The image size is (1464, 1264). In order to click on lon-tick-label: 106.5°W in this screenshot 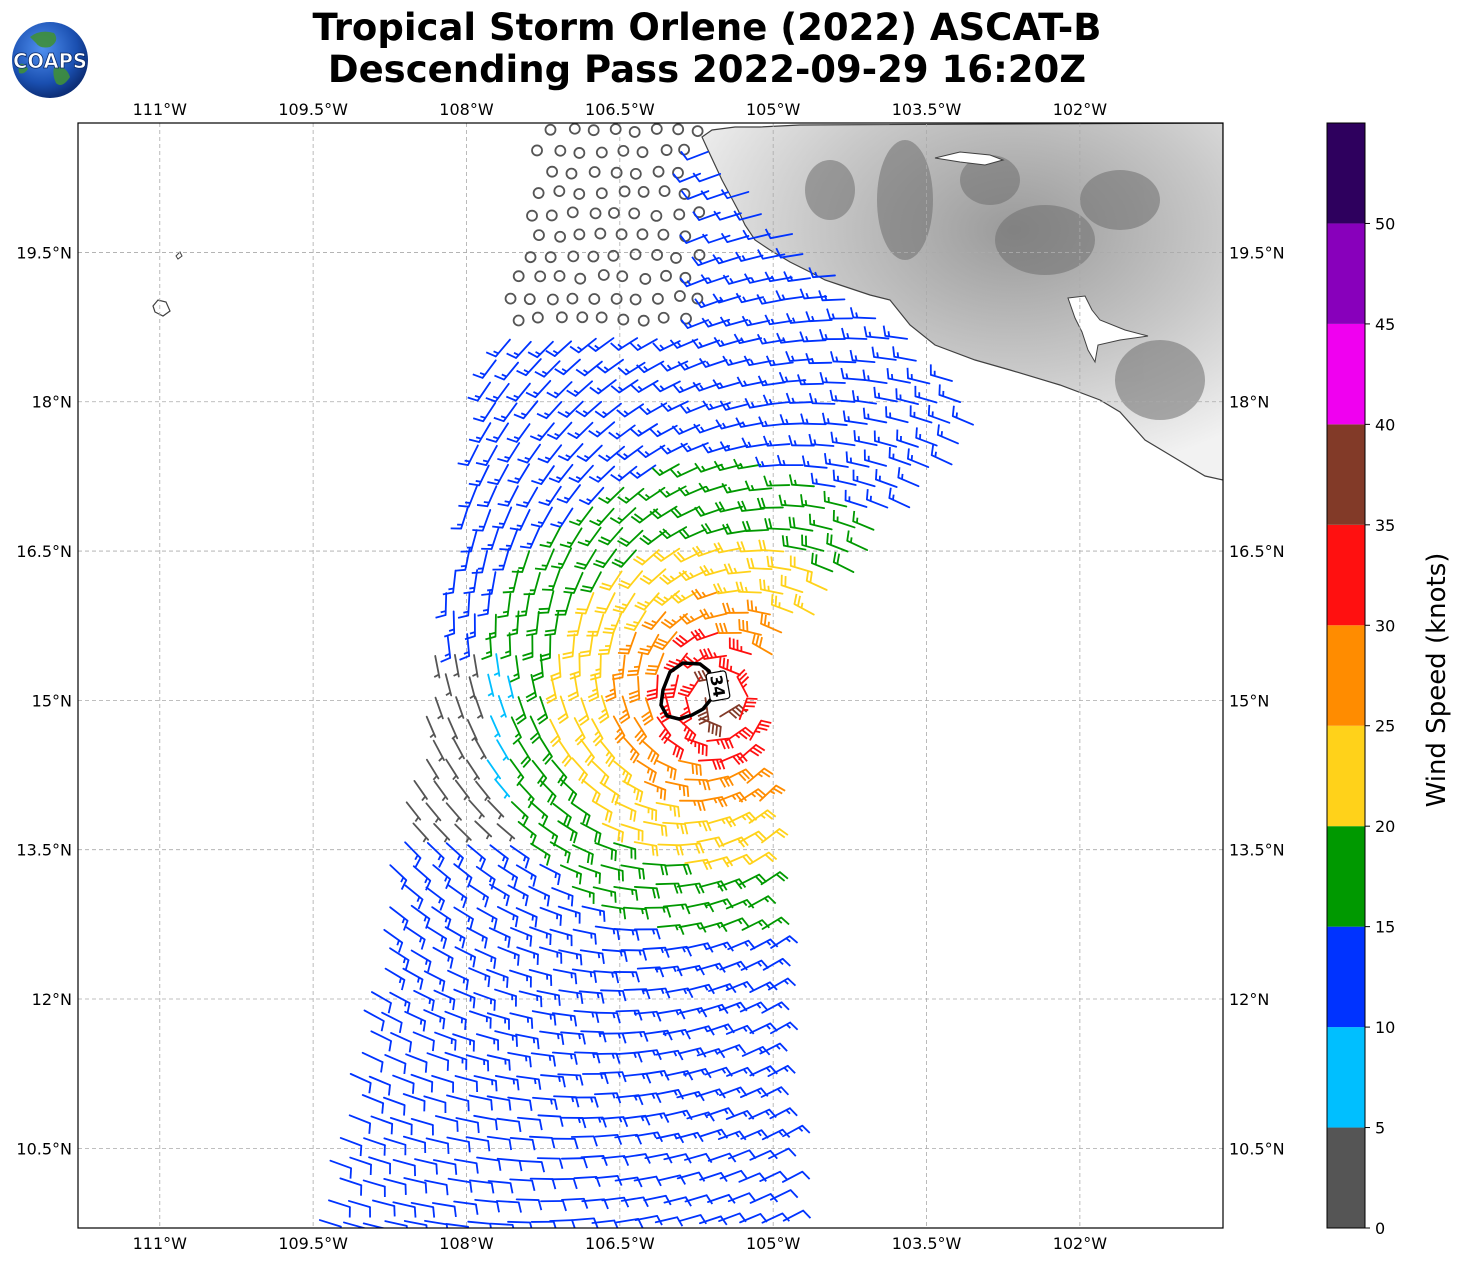, I will do `click(620, 1243)`.